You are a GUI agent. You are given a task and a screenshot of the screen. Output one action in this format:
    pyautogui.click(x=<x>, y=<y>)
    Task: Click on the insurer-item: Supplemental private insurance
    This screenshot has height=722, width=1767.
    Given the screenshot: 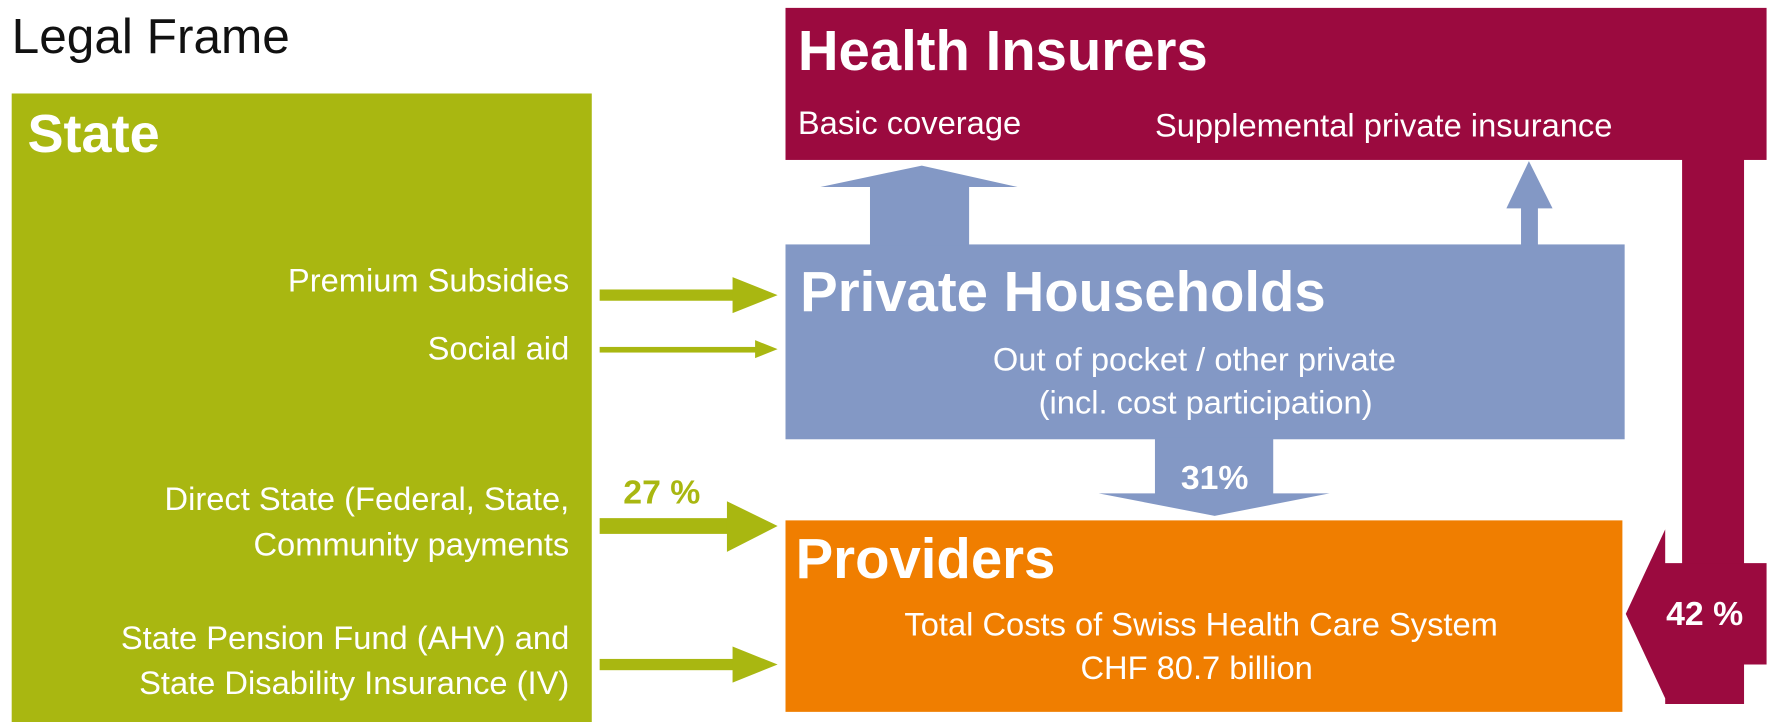 What is the action you would take?
    pyautogui.click(x=1383, y=124)
    